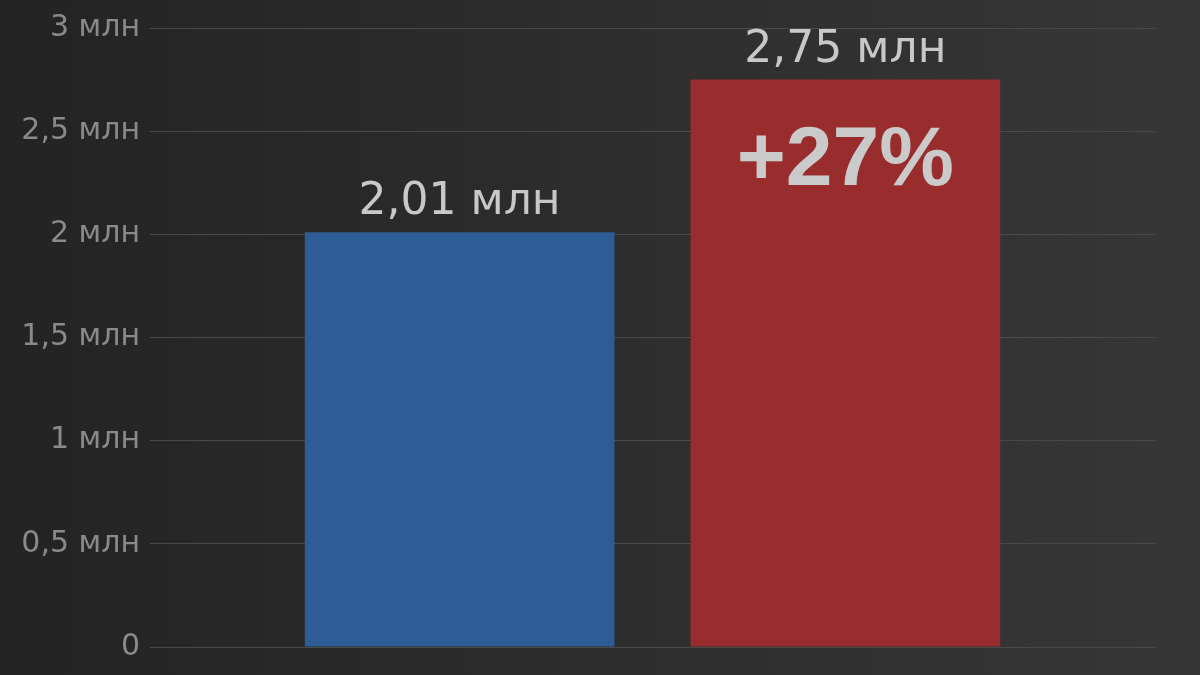 The width and height of the screenshot is (1200, 675). Describe the element at coordinates (459, 199) in the screenshot. I see `data-label: 2,01 млн` at that location.